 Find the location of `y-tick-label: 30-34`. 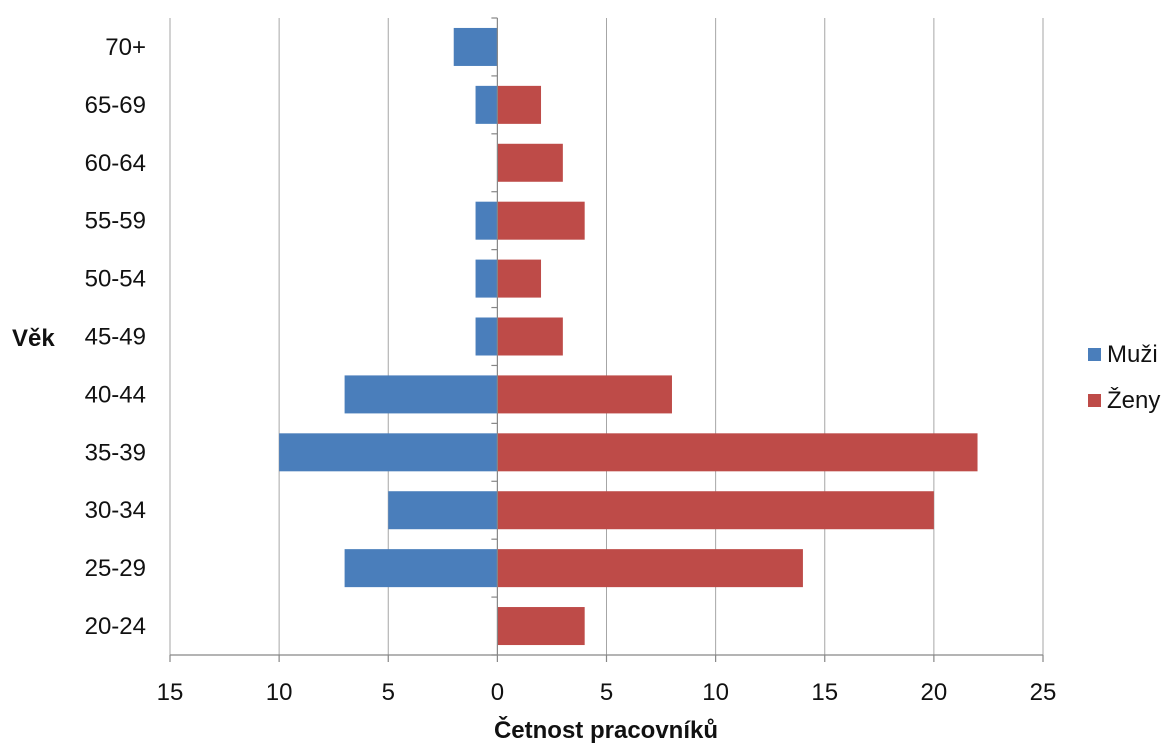

y-tick-label: 30-34 is located at coordinates (115, 510).